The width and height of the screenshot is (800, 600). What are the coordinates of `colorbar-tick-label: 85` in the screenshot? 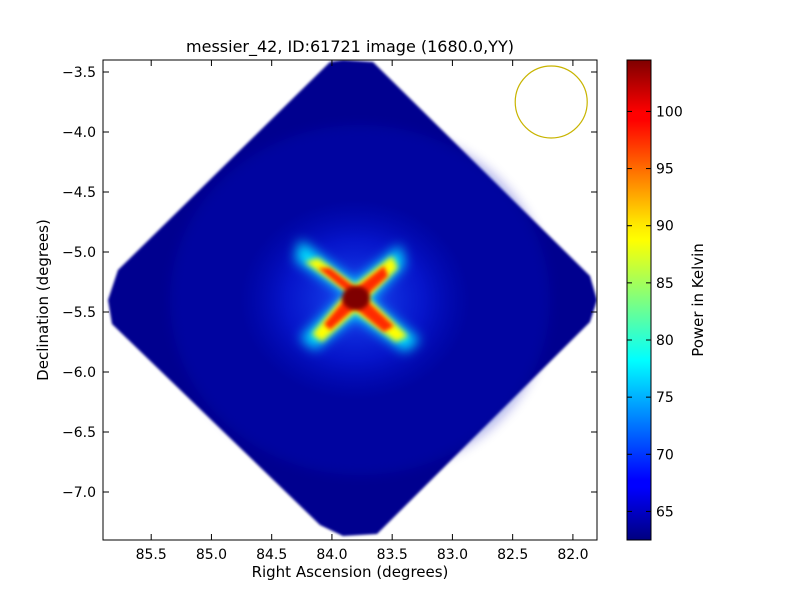 It's located at (665, 284).